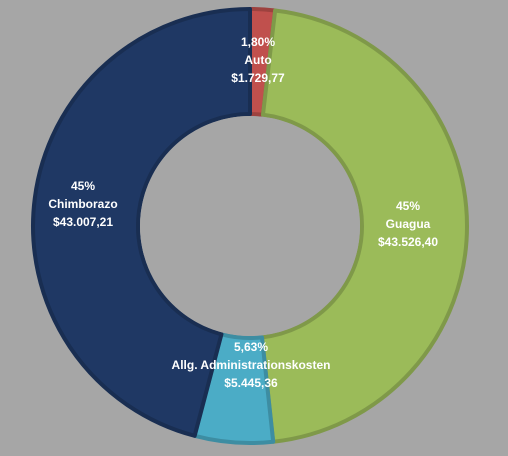 The width and height of the screenshot is (508, 456). What do you see at coordinates (258, 42) in the screenshot?
I see `label-percent: 1,80%` at bounding box center [258, 42].